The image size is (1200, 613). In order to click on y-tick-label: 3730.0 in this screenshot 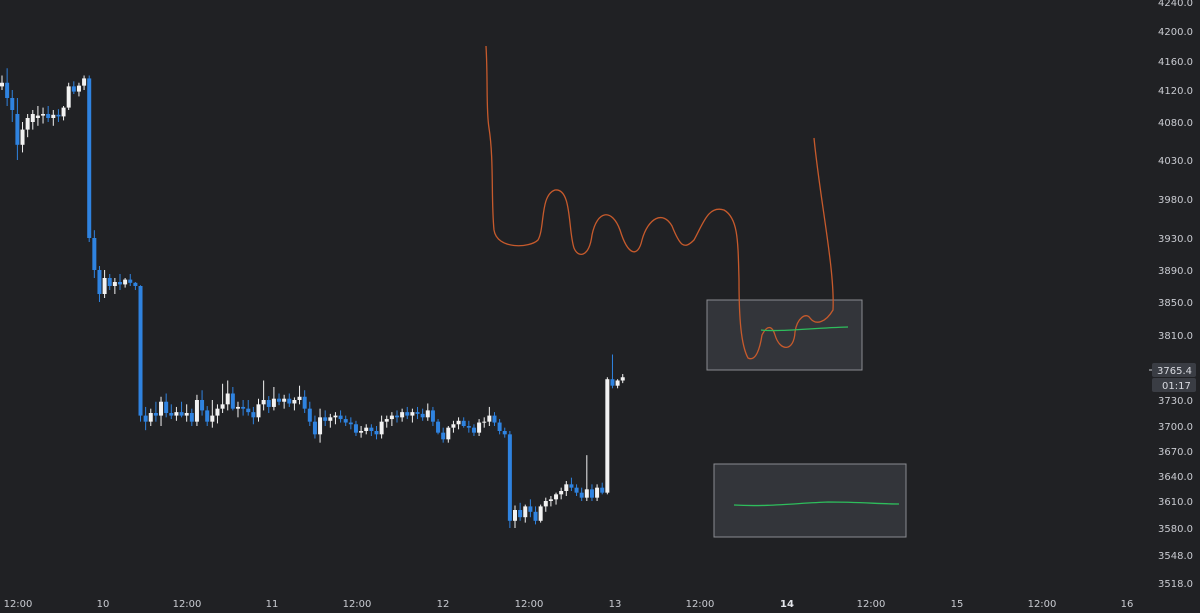, I will do `click(1175, 401)`.